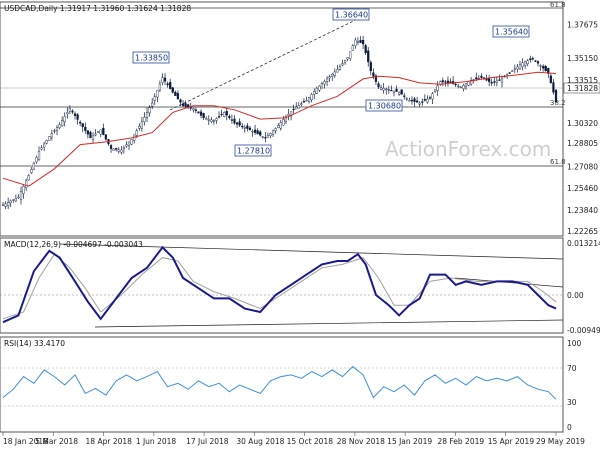 The height and width of the screenshot is (450, 600). Describe the element at coordinates (361, 441) in the screenshot. I see `x-tick-label: 28 Nov 2018` at that location.